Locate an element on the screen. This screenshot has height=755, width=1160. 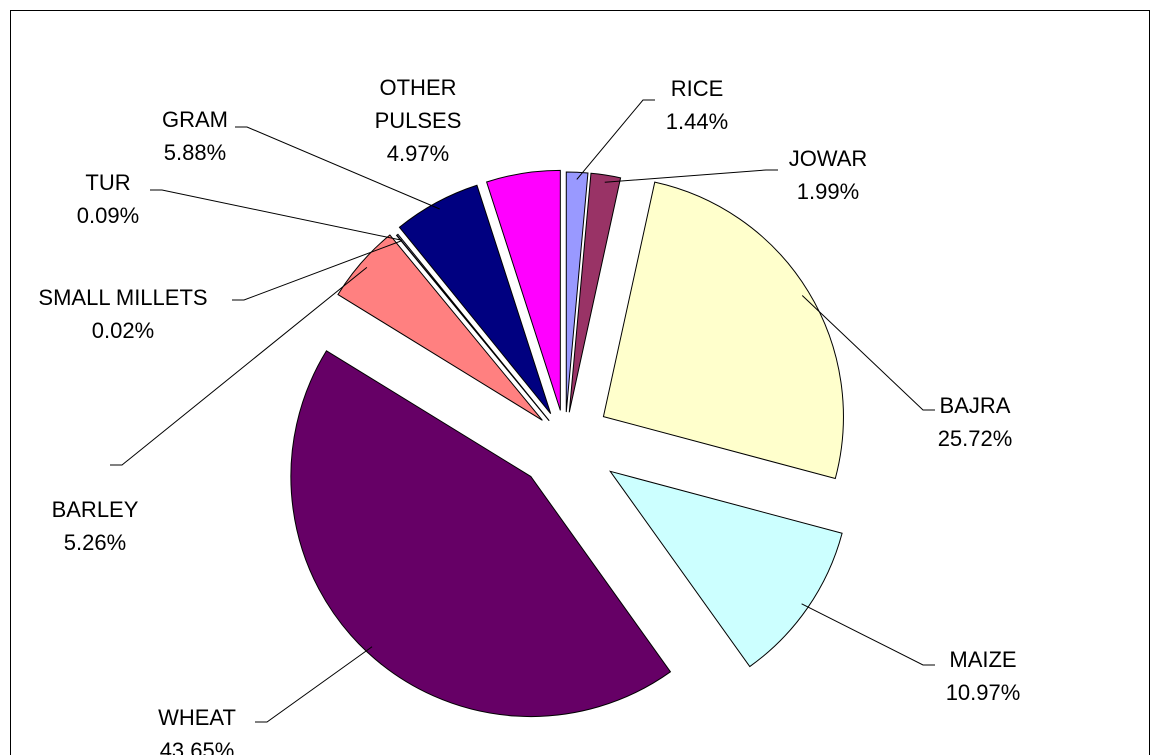
slice-value: 0.09% is located at coordinates (108, 215).